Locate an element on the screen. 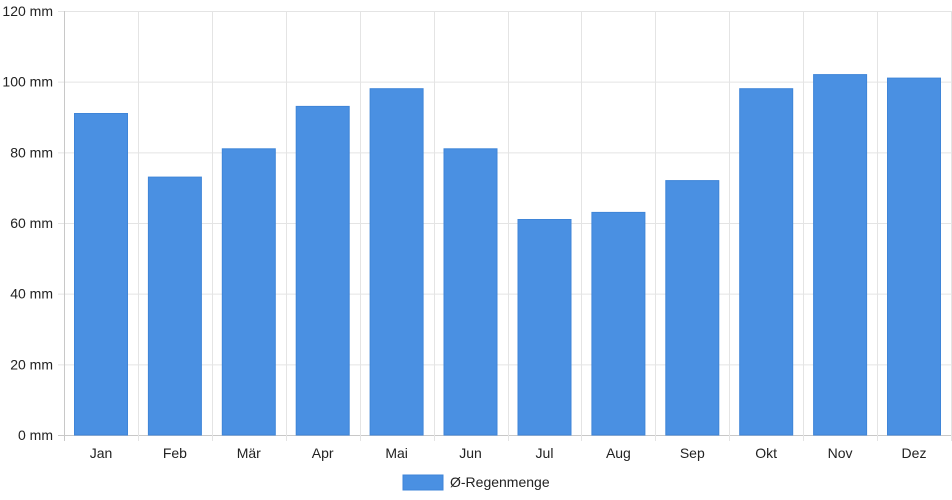  x-tick-label: Jun is located at coordinates (470, 453).